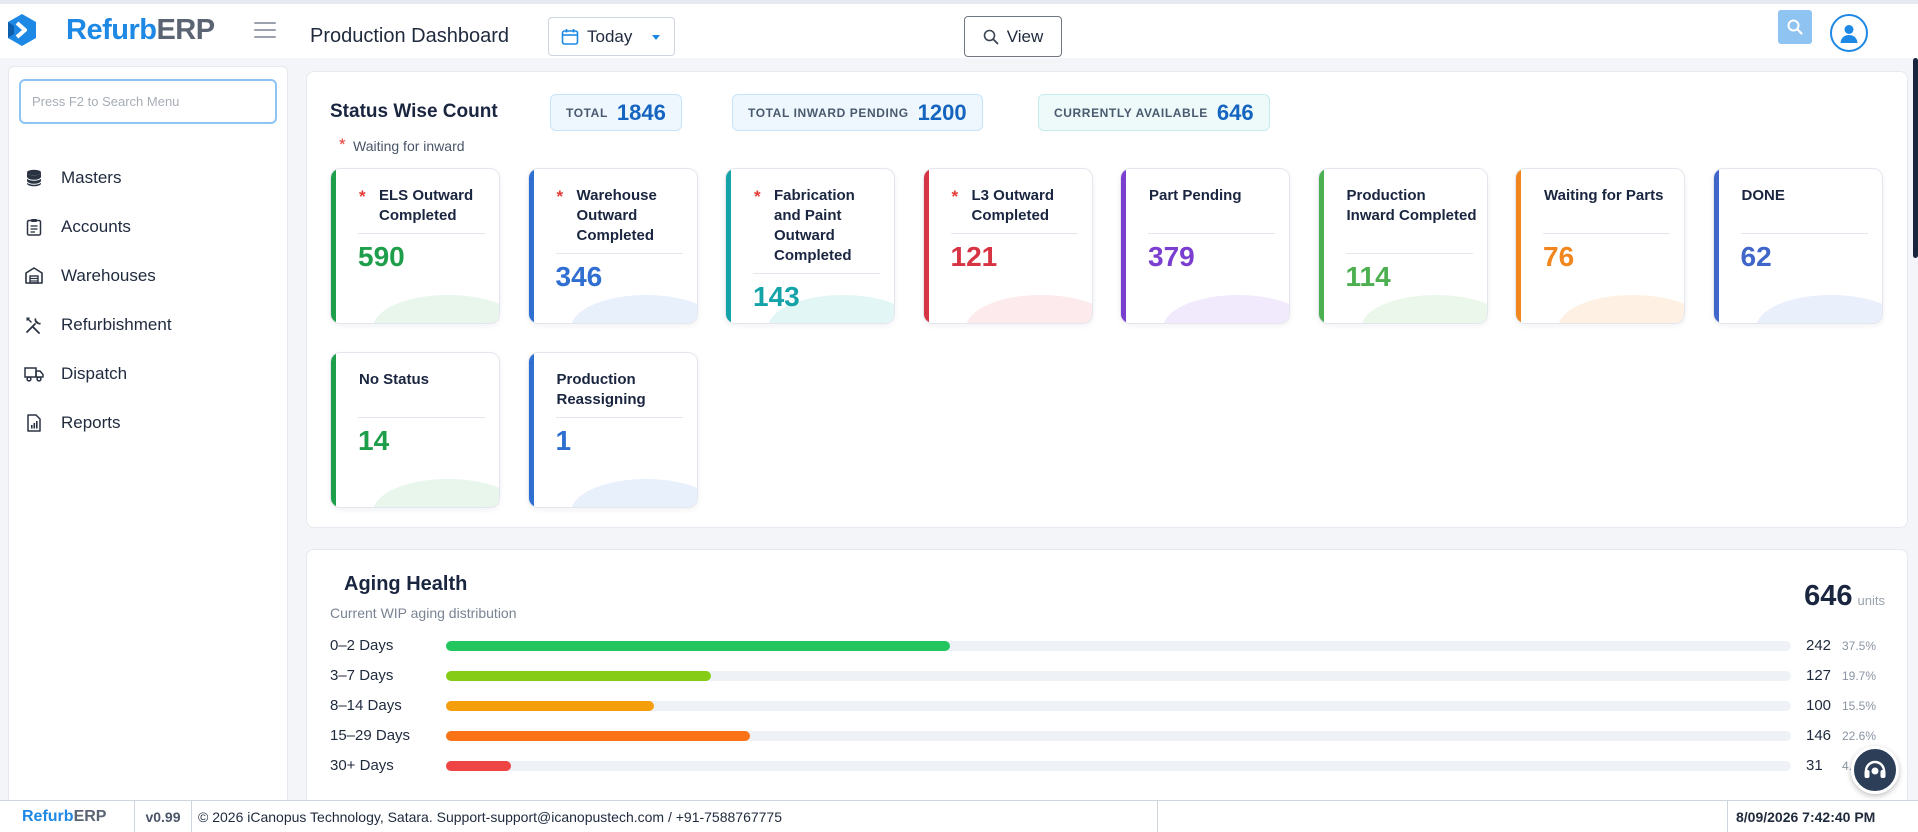 This screenshot has width=1918, height=832. Describe the element at coordinates (116, 324) in the screenshot. I see `sidebar-item-label: Refurbishment` at that location.